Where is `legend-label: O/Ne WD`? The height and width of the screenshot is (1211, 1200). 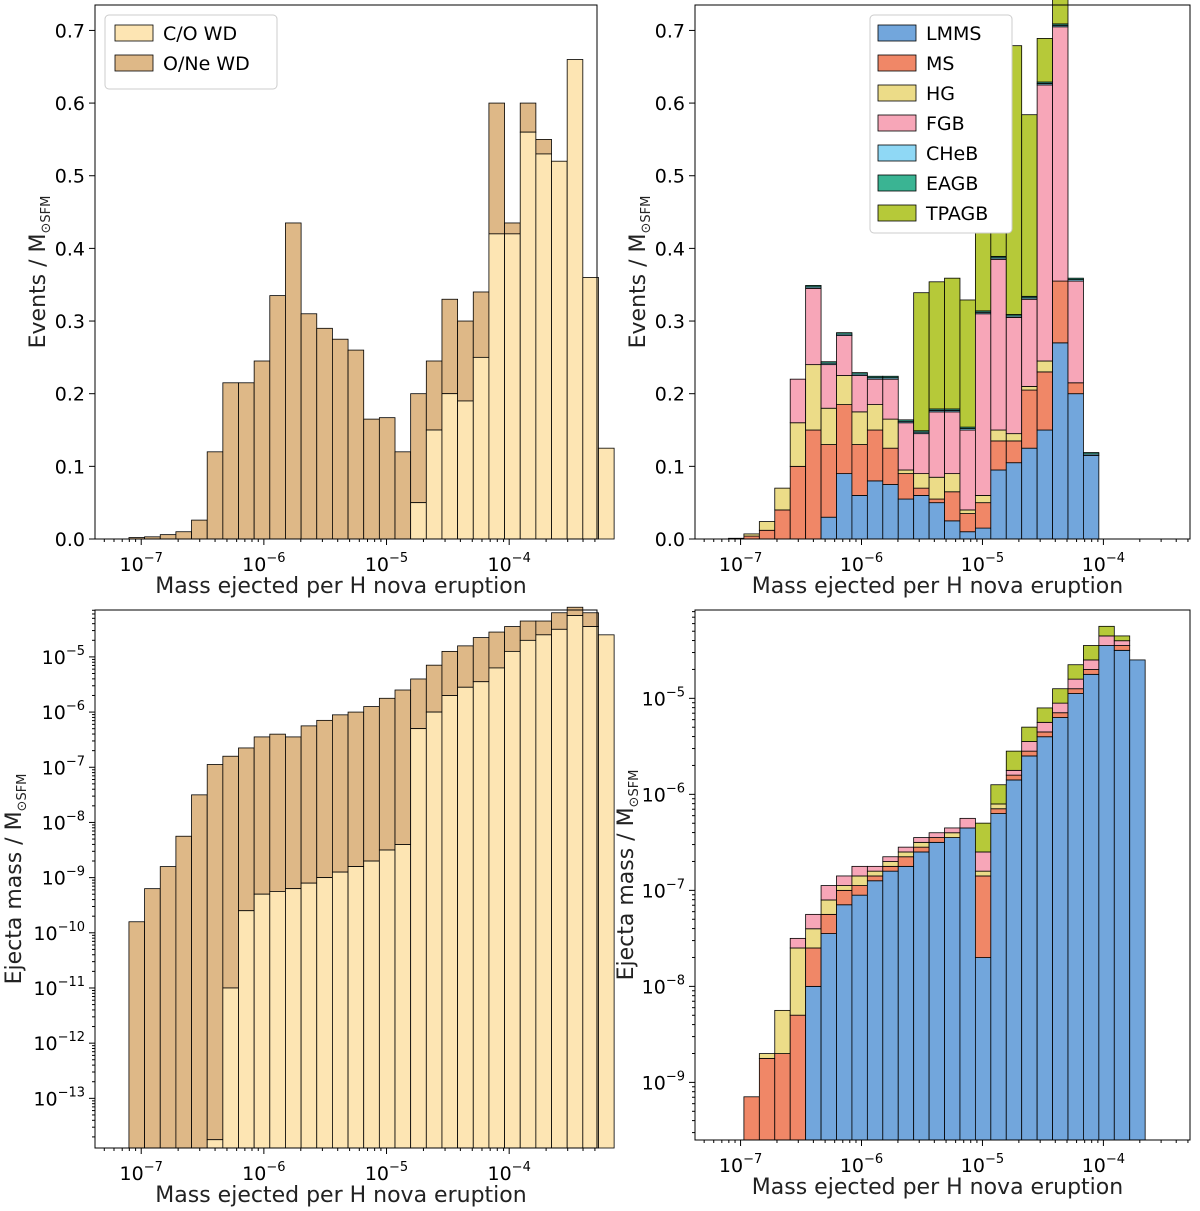 legend-label: O/Ne WD is located at coordinates (206, 64).